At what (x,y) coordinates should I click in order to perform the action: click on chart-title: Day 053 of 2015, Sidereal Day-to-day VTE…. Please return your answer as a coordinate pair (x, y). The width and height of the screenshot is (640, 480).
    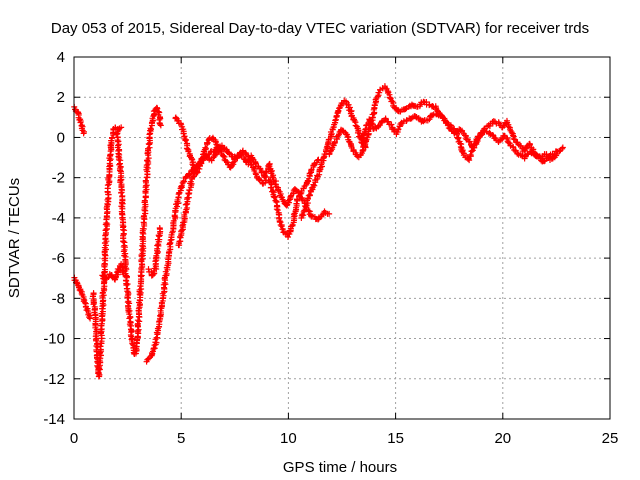
    Looking at the image, I should click on (320, 28).